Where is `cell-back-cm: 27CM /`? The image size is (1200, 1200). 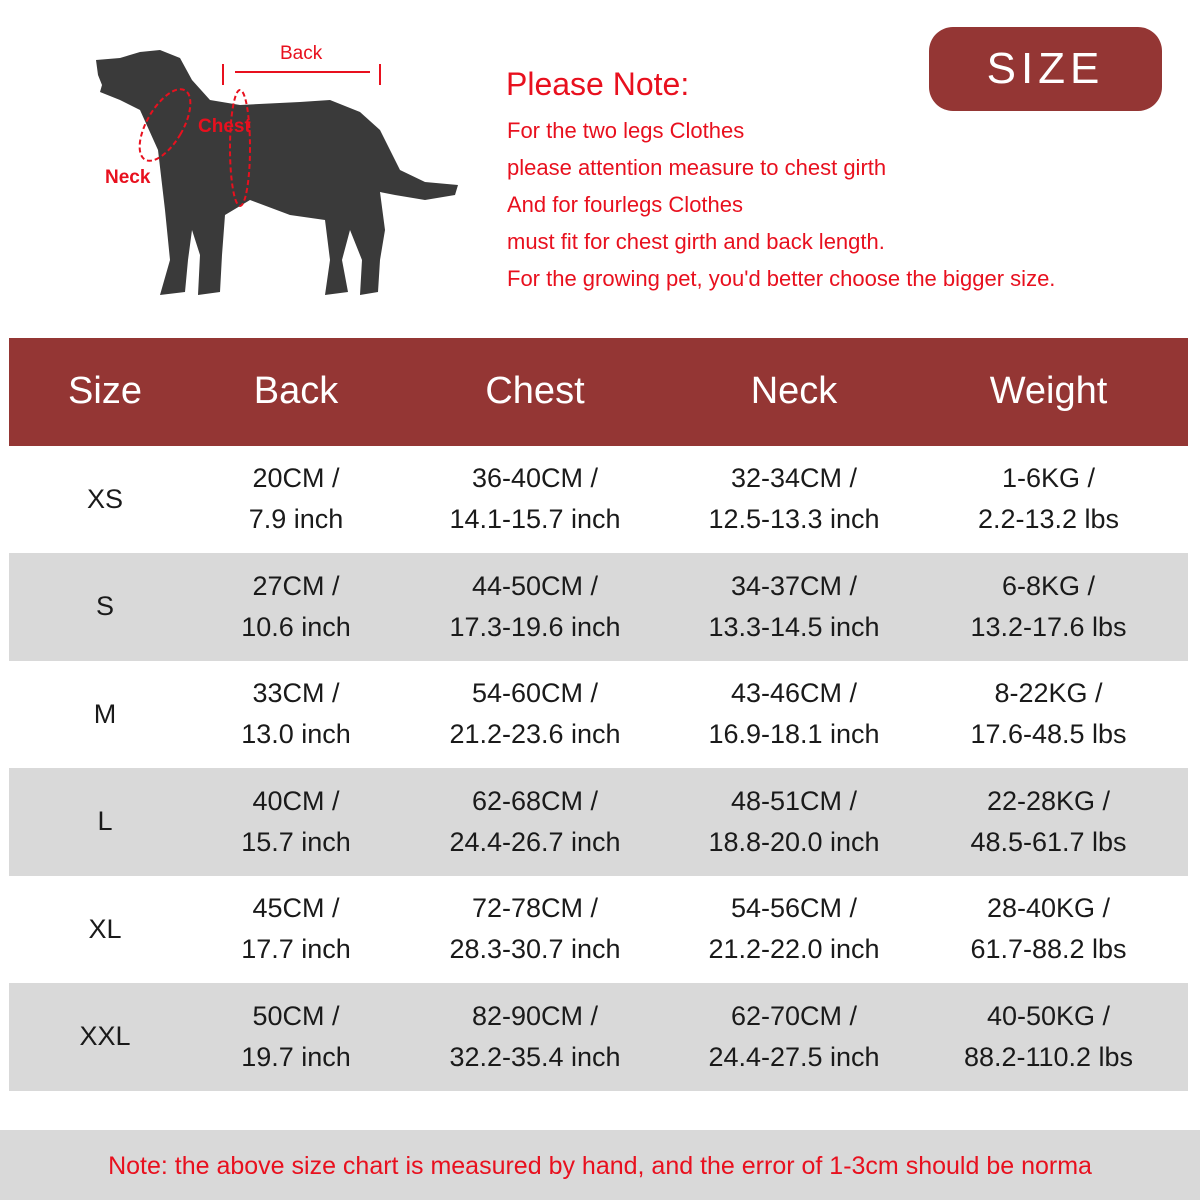
cell-back-cm: 27CM / is located at coordinates (296, 585).